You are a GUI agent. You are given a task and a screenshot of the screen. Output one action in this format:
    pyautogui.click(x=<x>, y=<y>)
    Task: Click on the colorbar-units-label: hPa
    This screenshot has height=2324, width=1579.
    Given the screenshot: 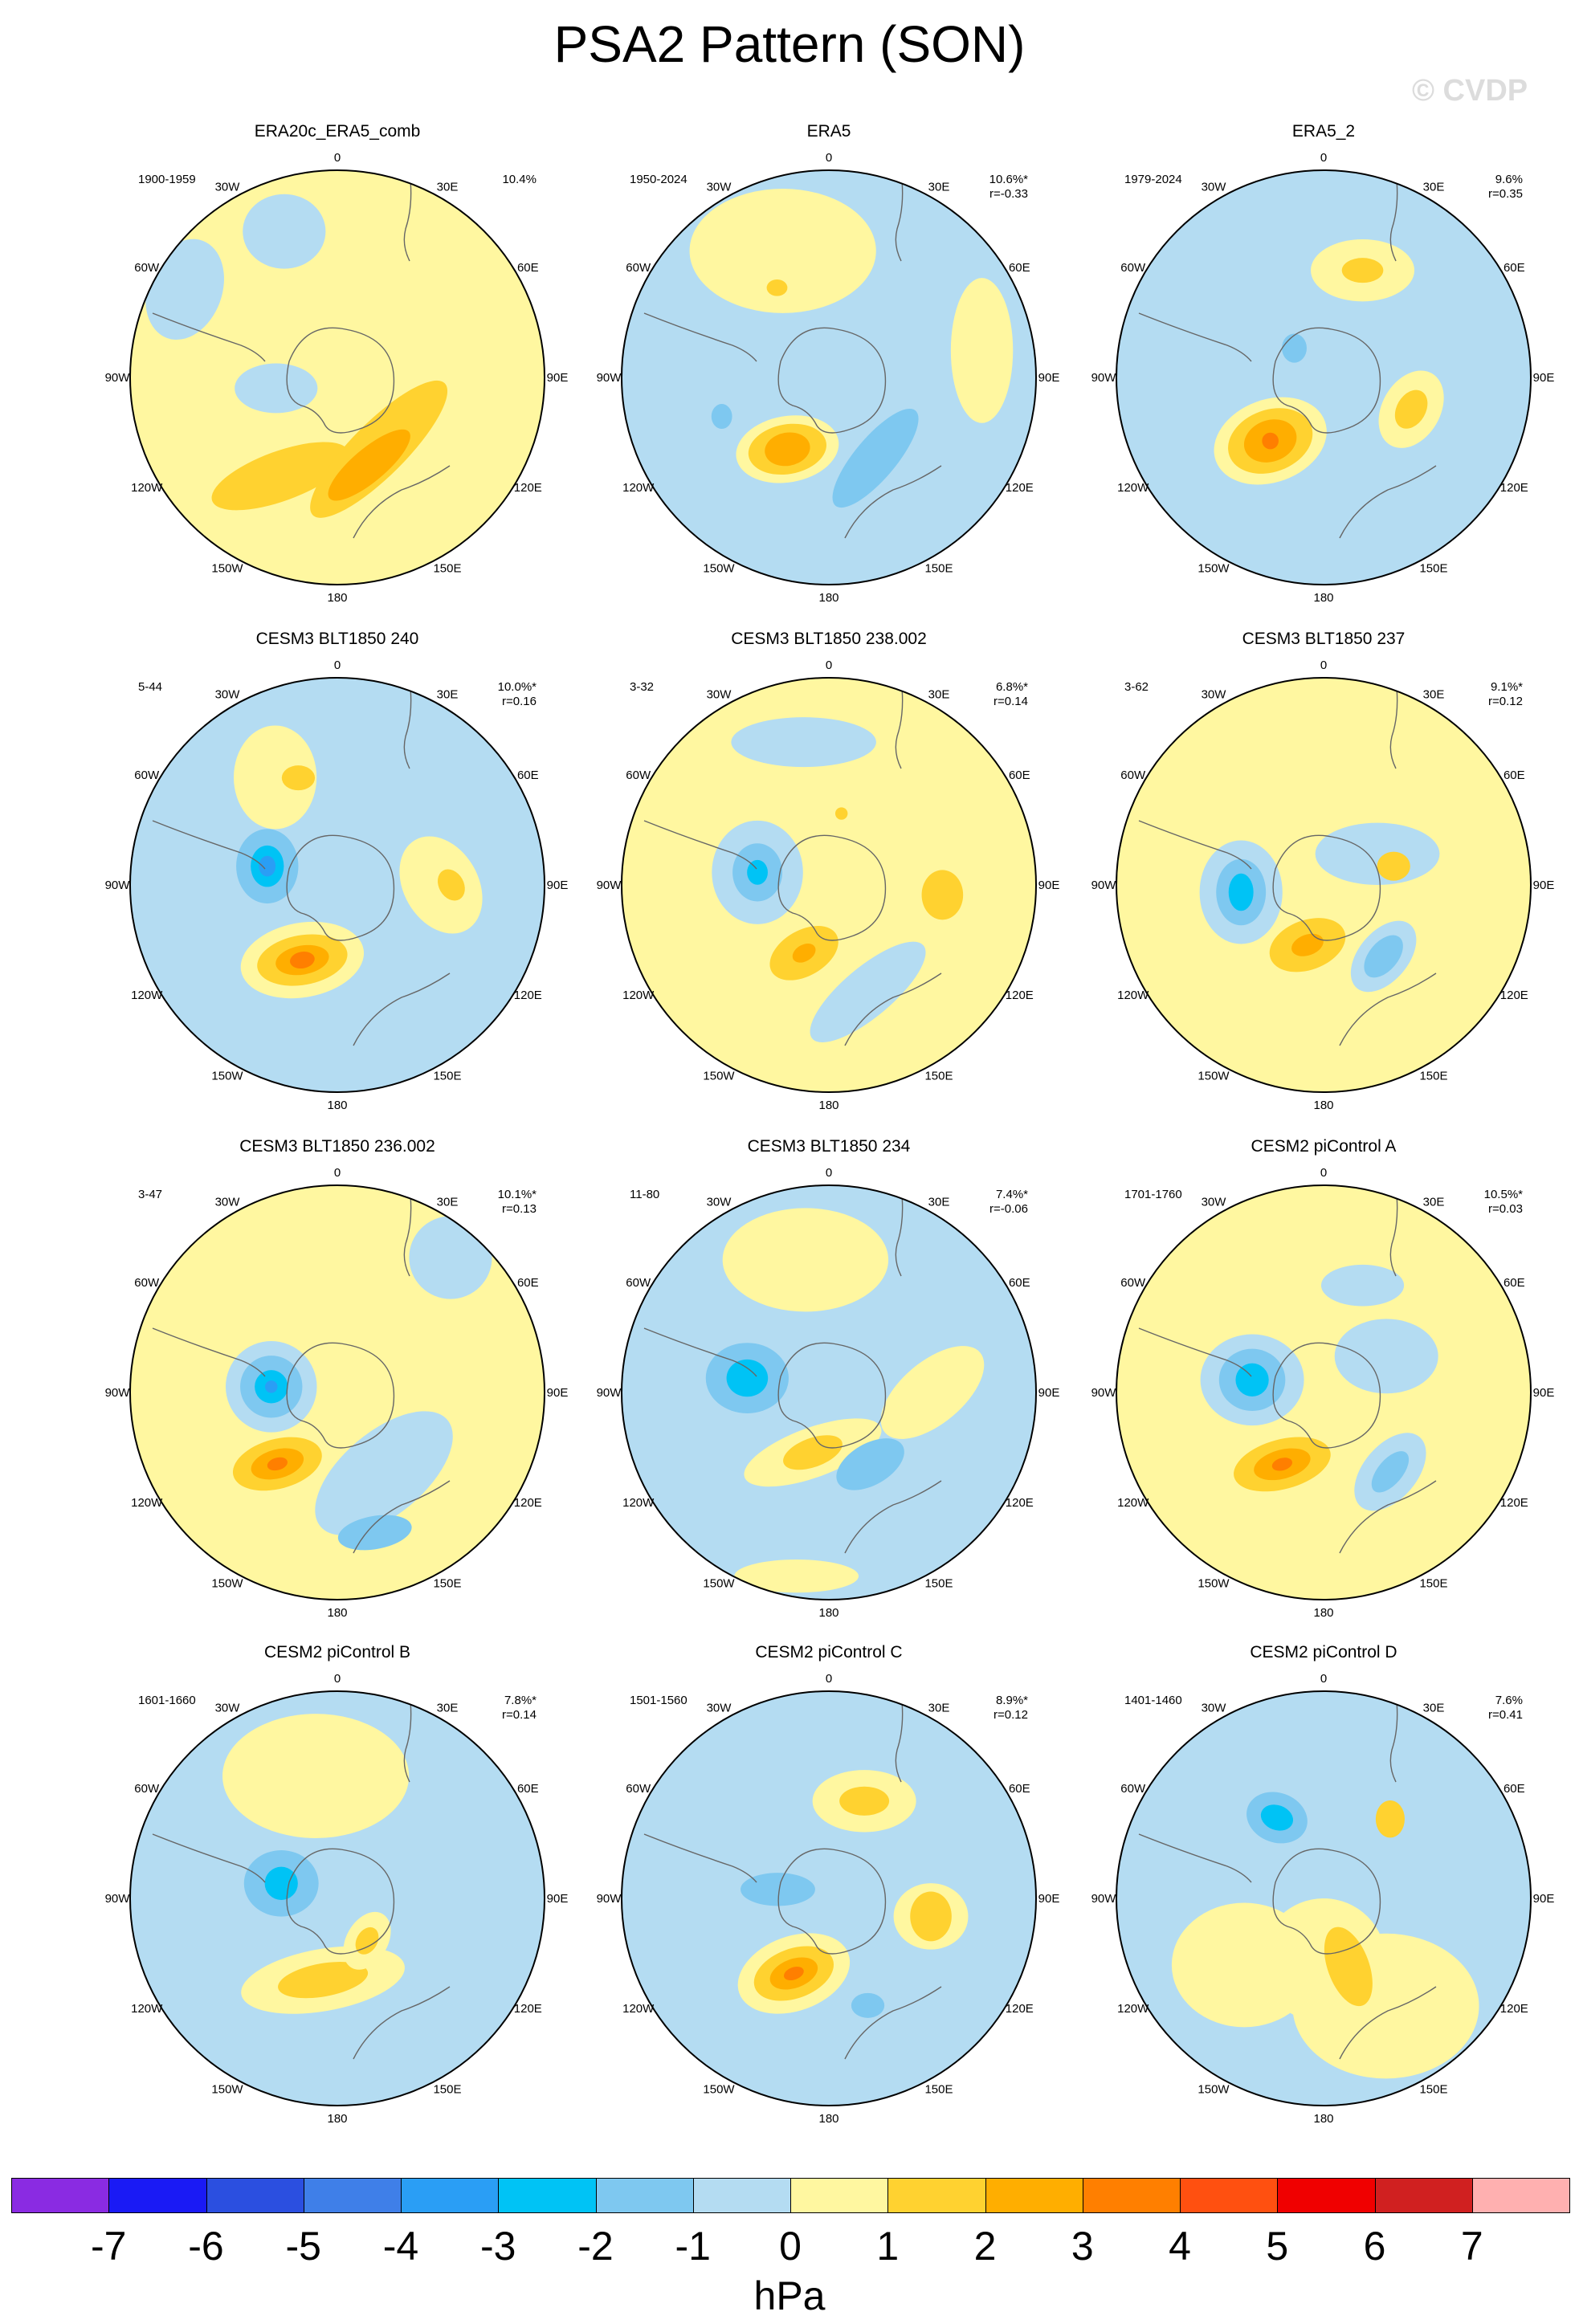 What is the action you would take?
    pyautogui.click(x=789, y=2295)
    